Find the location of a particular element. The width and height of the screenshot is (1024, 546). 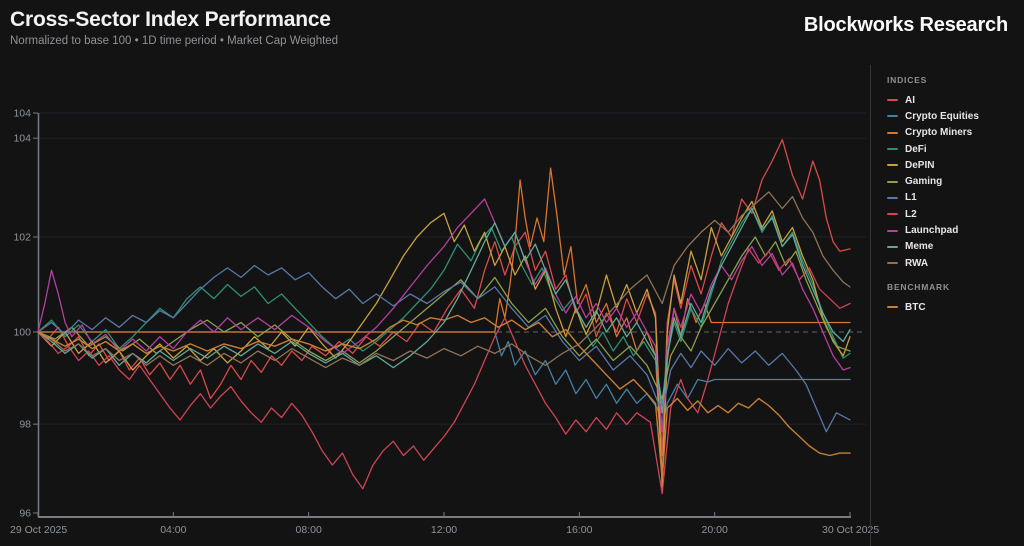

legend-item-meme: Meme is located at coordinates (953, 247).